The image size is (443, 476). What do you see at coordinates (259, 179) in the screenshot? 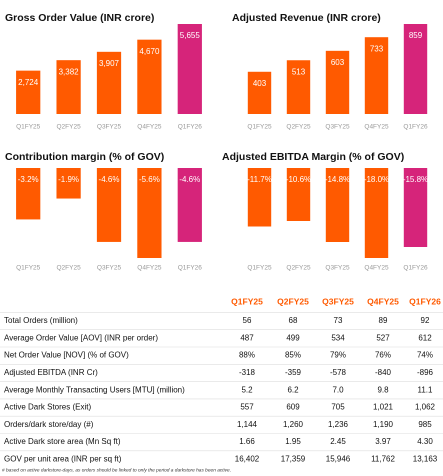
I see `value-label: -11.7%` at bounding box center [259, 179].